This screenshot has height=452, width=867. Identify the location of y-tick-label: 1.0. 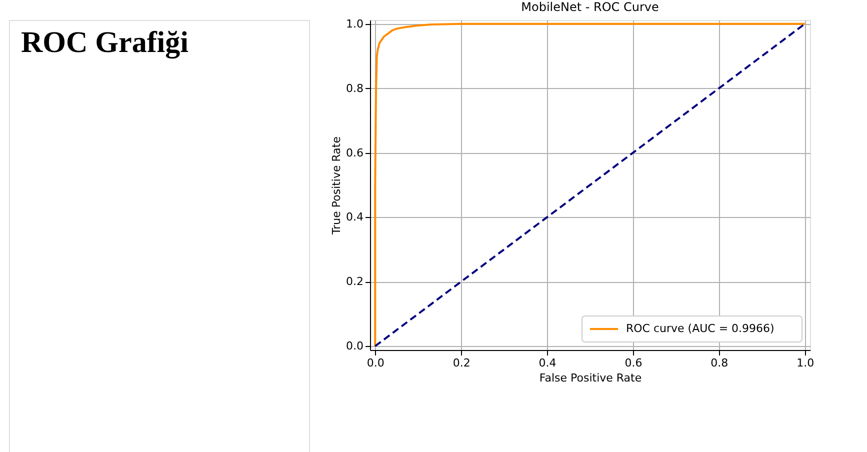
(355, 23).